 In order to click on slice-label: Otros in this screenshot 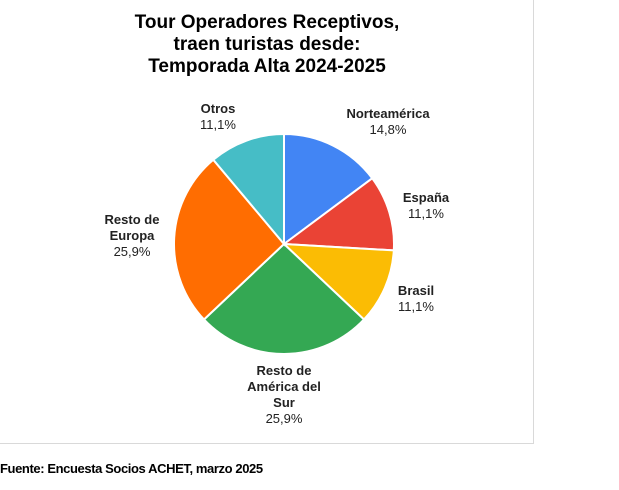, I will do `click(218, 108)`.